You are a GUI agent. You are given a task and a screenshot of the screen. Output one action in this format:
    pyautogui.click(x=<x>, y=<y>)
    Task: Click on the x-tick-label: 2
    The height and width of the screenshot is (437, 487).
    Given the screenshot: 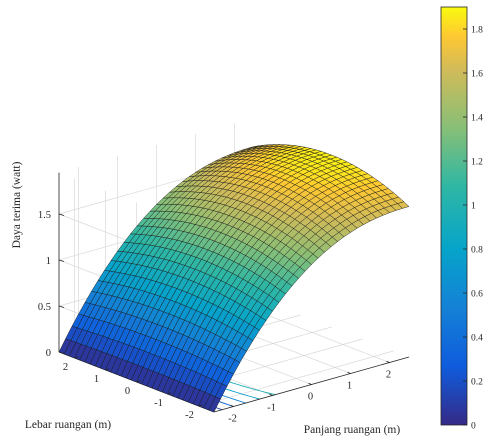 What is the action you would take?
    pyautogui.click(x=388, y=375)
    